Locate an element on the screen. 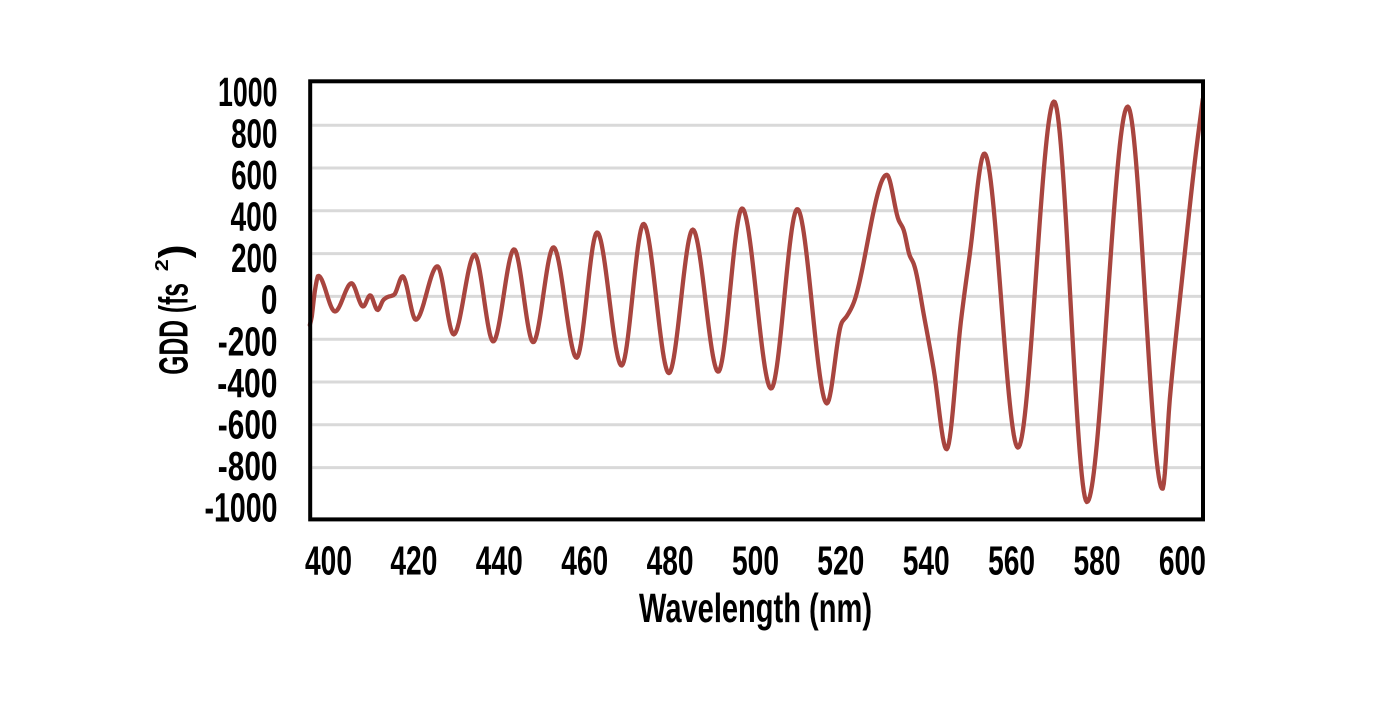 Image resolution: width=1394 pixels, height=710 pixels. svg-text: 540 is located at coordinates (926, 561).